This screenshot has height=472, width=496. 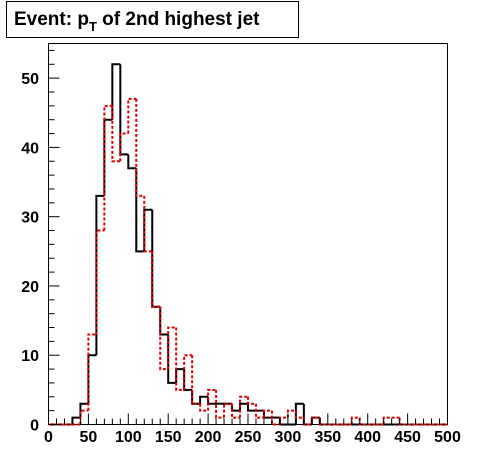 I want to click on x-tick-label: 100, so click(x=128, y=437).